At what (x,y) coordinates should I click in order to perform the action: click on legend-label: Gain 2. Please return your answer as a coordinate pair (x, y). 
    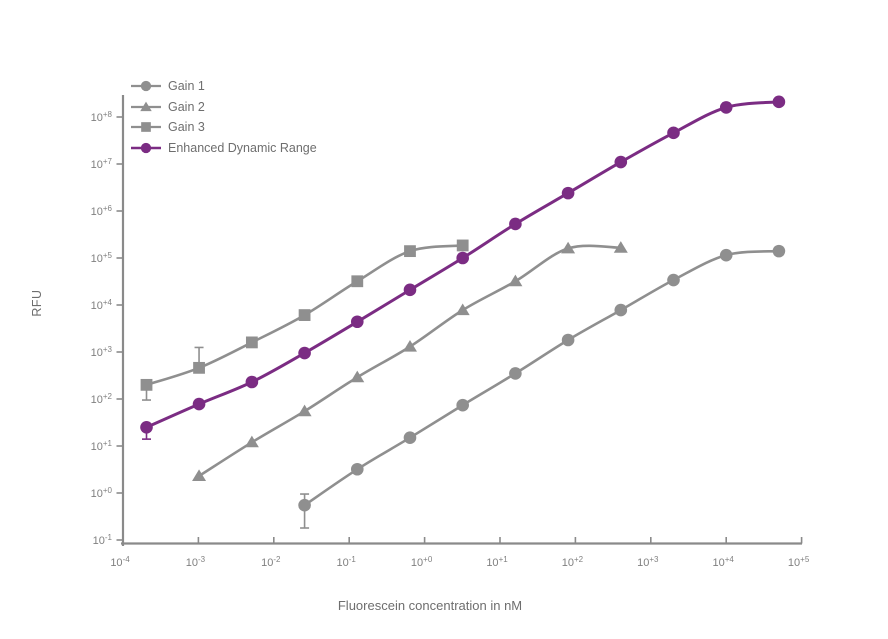
    Looking at the image, I should click on (186, 106).